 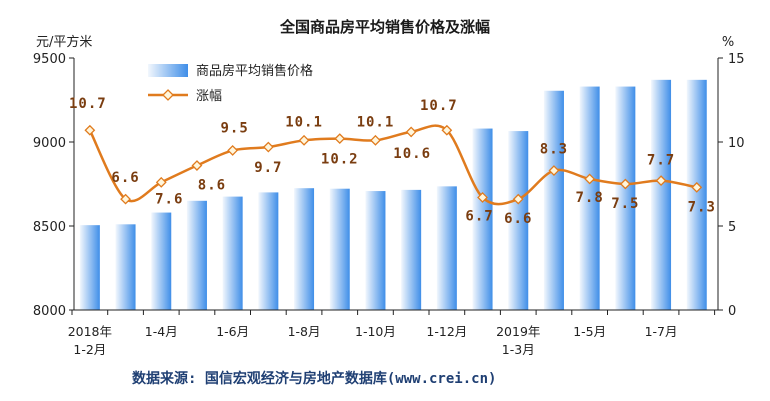 I want to click on data-label: 9.7, so click(x=268, y=168).